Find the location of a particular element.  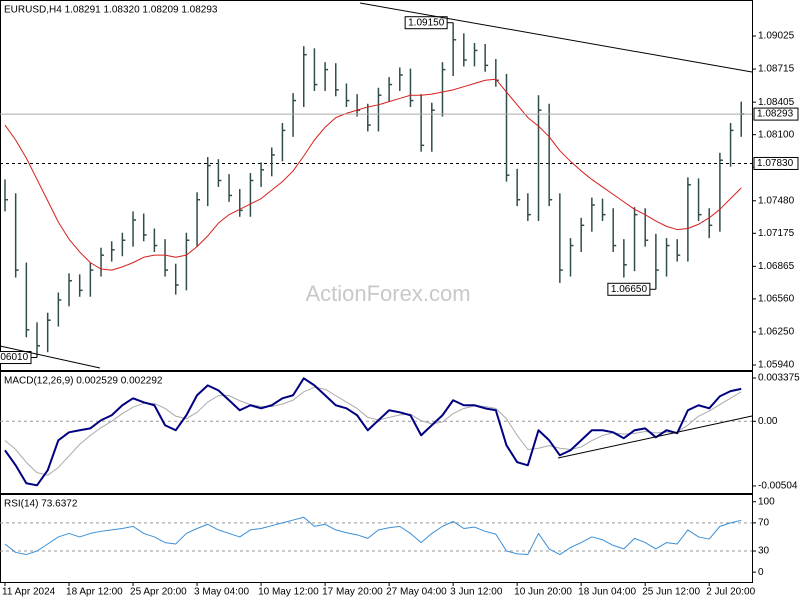

watermark: ActionForex.com is located at coordinates (387, 293).